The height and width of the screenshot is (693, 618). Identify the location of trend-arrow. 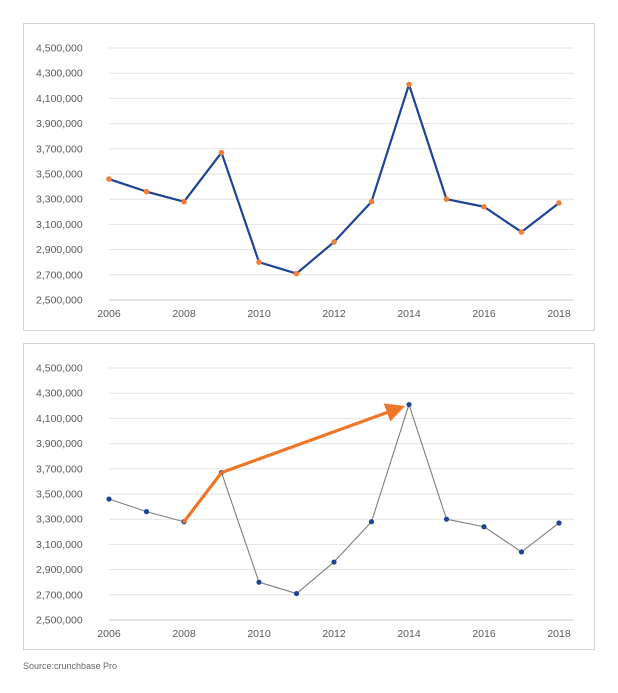
(294, 463).